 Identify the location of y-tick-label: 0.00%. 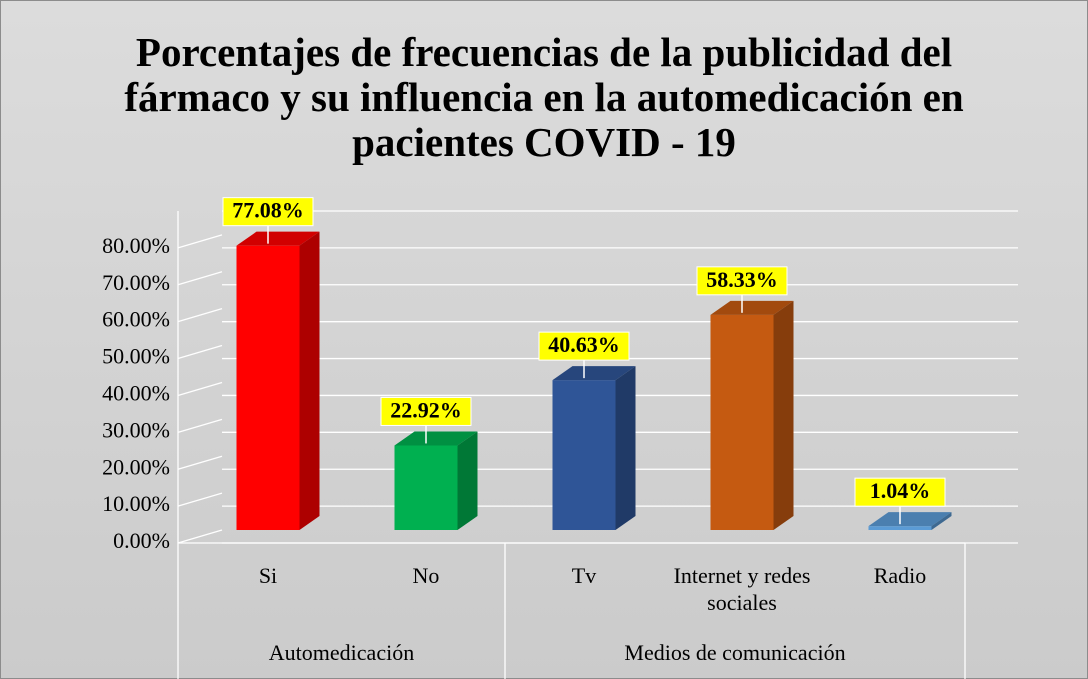
(141, 540).